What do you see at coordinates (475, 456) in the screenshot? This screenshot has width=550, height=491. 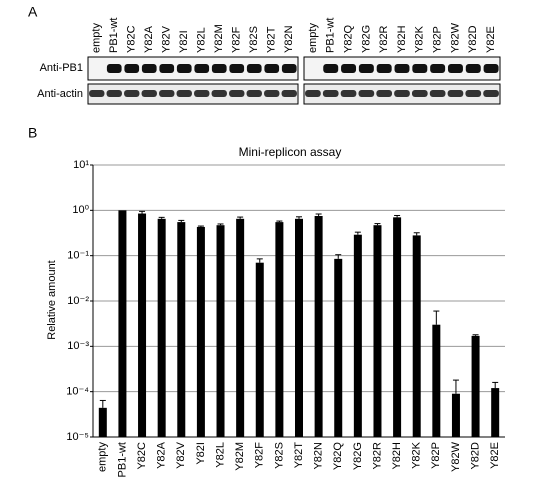 I see `x-tick-label: Y82D` at bounding box center [475, 456].